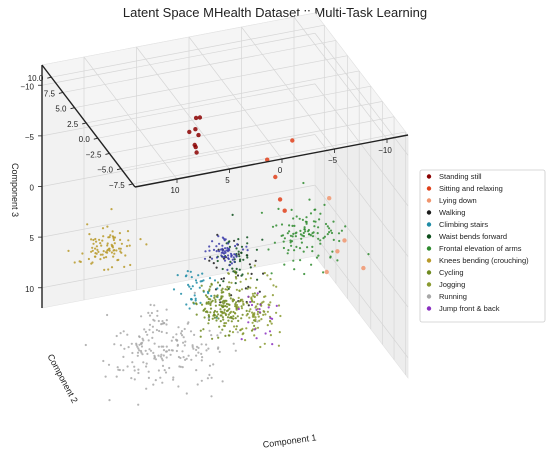 This screenshot has width=550, height=451. I want to click on y-tick-mark, so click(49, 77).